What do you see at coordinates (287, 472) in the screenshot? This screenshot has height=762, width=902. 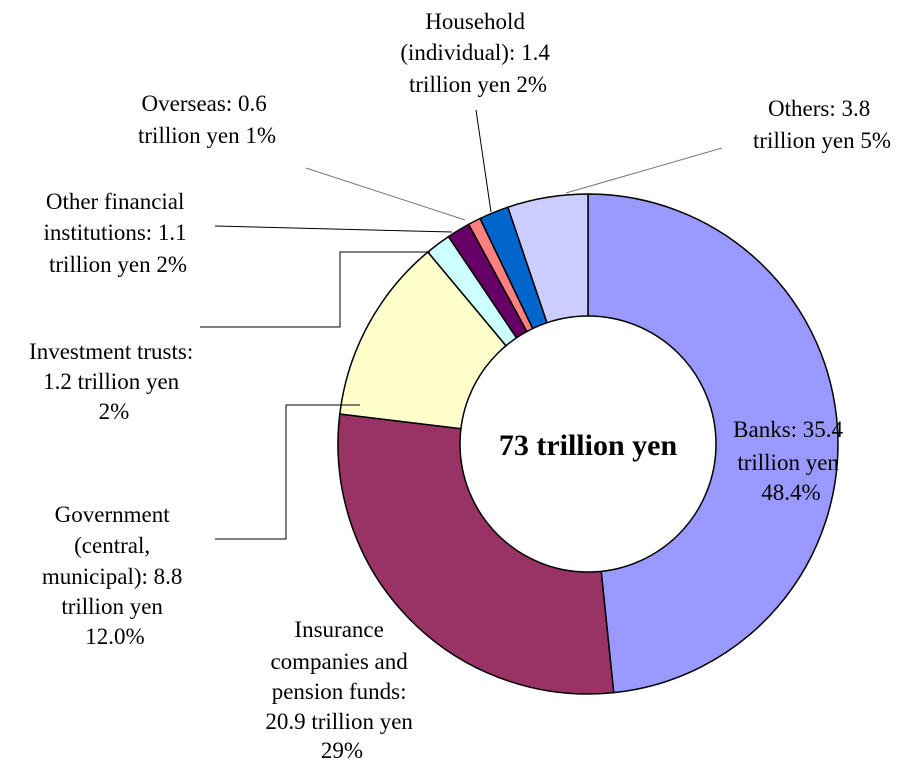 I see `leader-line-government` at bounding box center [287, 472].